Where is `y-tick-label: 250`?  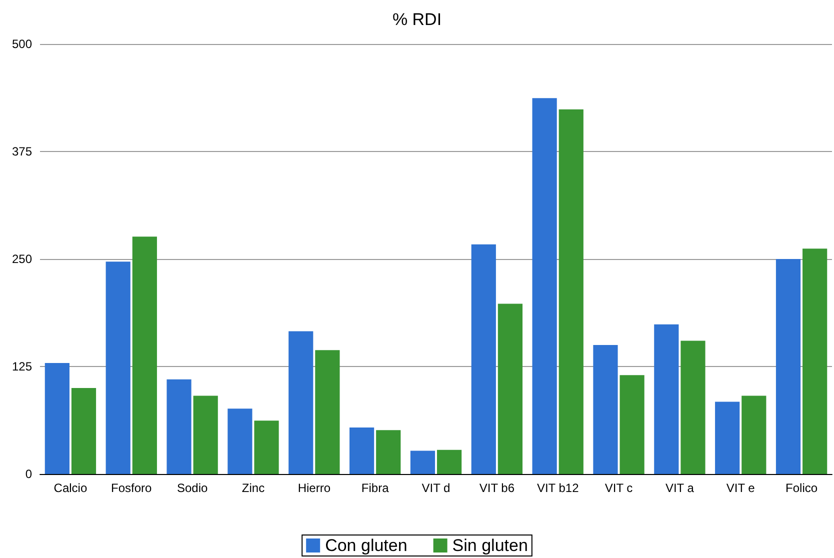 y-tick-label: 250 is located at coordinates (22, 259).